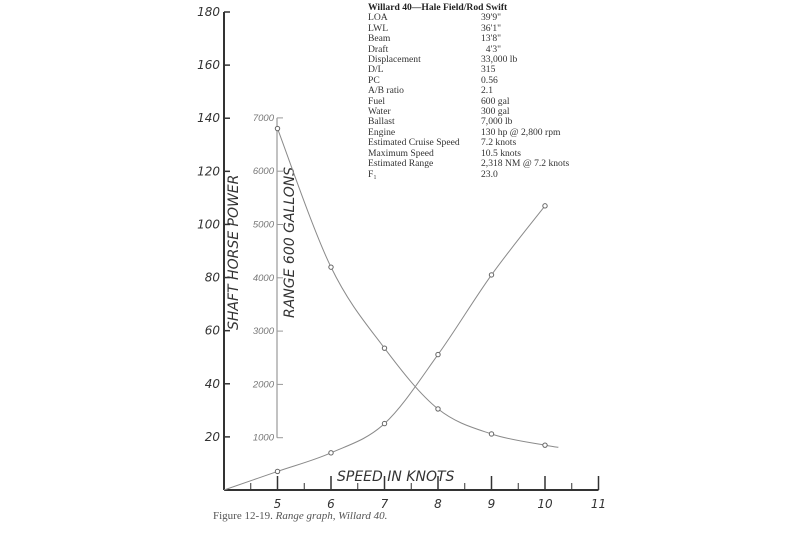  I want to click on spec-value: 10.5 knots, so click(501, 153).